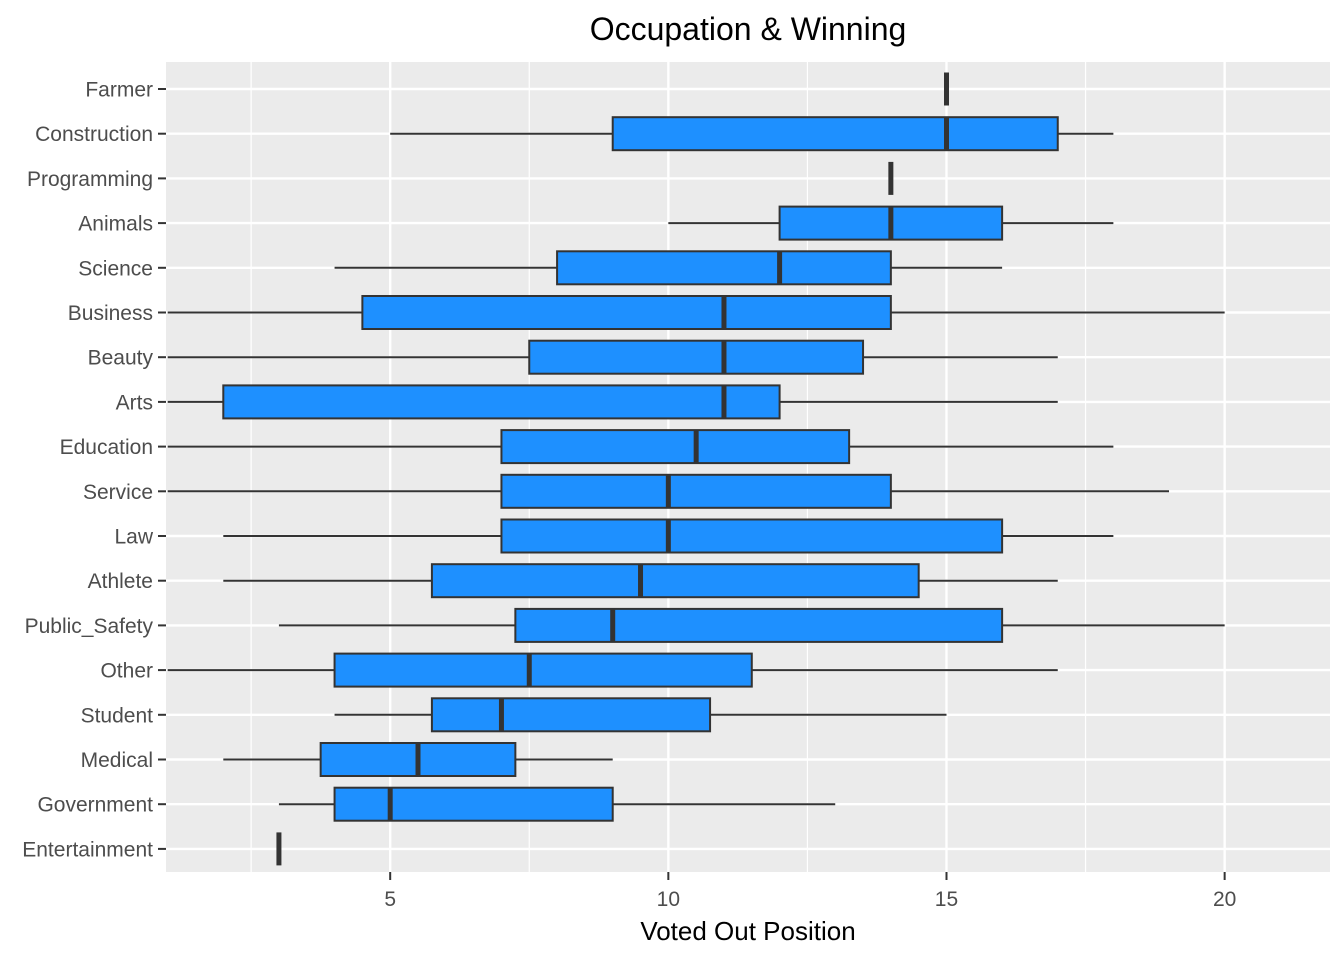 The height and width of the screenshot is (960, 1344). I want to click on box-service, so click(668, 491).